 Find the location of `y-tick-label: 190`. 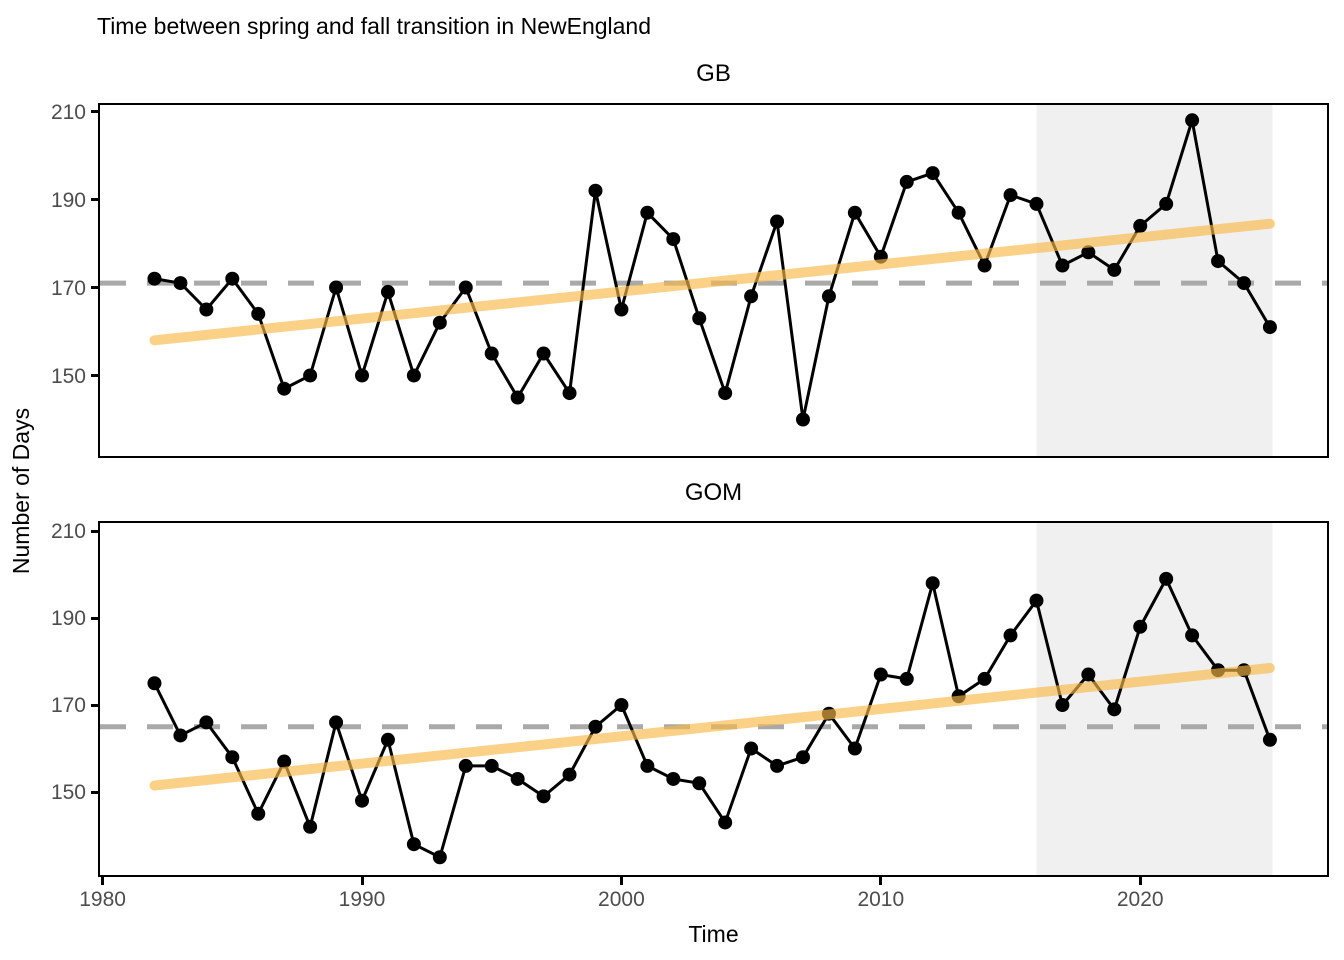

y-tick-label: 190 is located at coordinates (68, 200).